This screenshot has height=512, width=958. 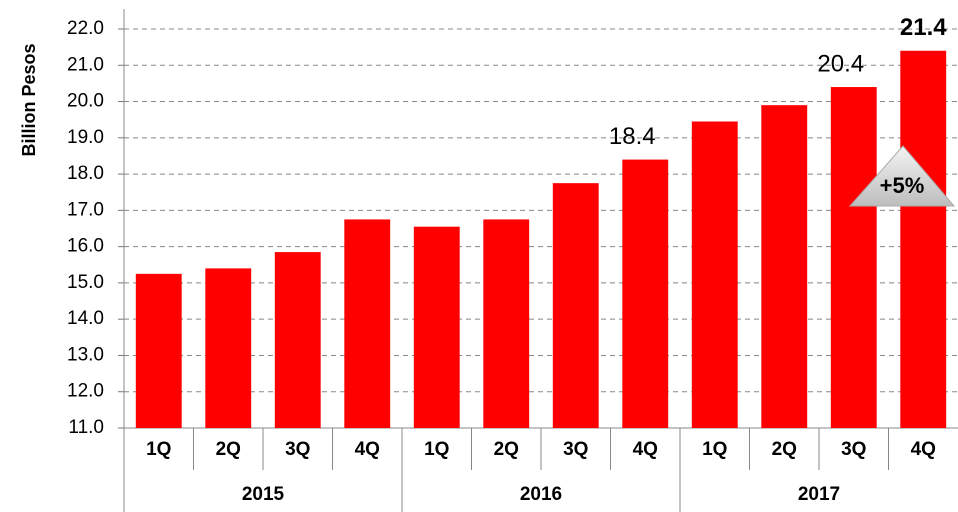 I want to click on data-label: 18.4, so click(x=632, y=136).